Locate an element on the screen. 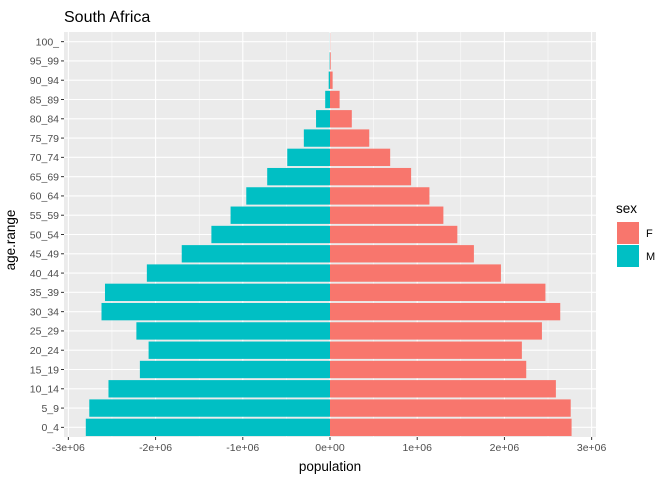  y-tick-label: 5_9 is located at coordinates (50, 409).